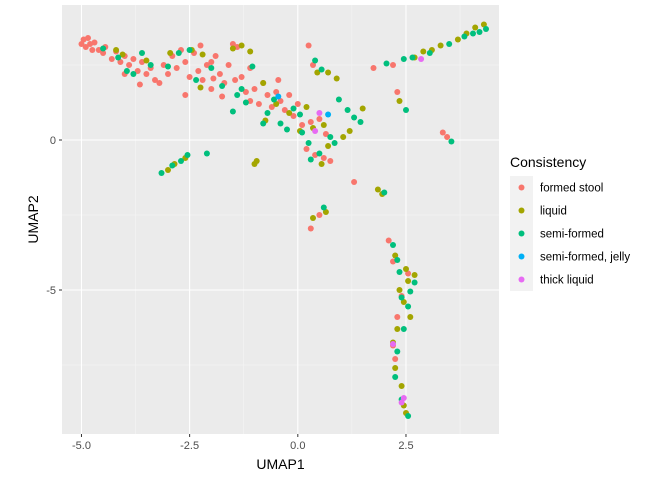 This screenshot has height=480, width=672. What do you see at coordinates (243, 443) in the screenshot?
I see `x-axis-ticks: -5.0 -2.5 0.0 2.5` at bounding box center [243, 443].